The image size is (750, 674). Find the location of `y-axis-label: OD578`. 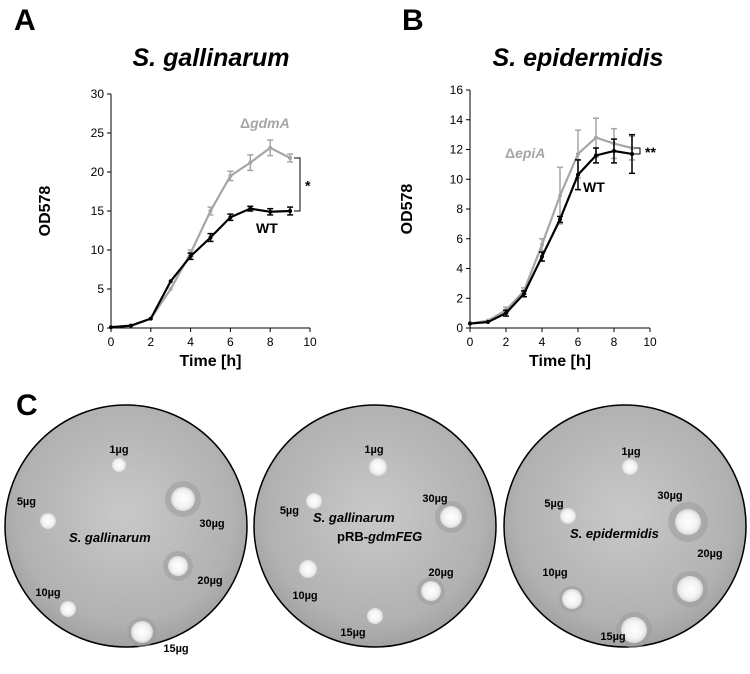

y-axis-label: OD578 is located at coordinates (45, 211).